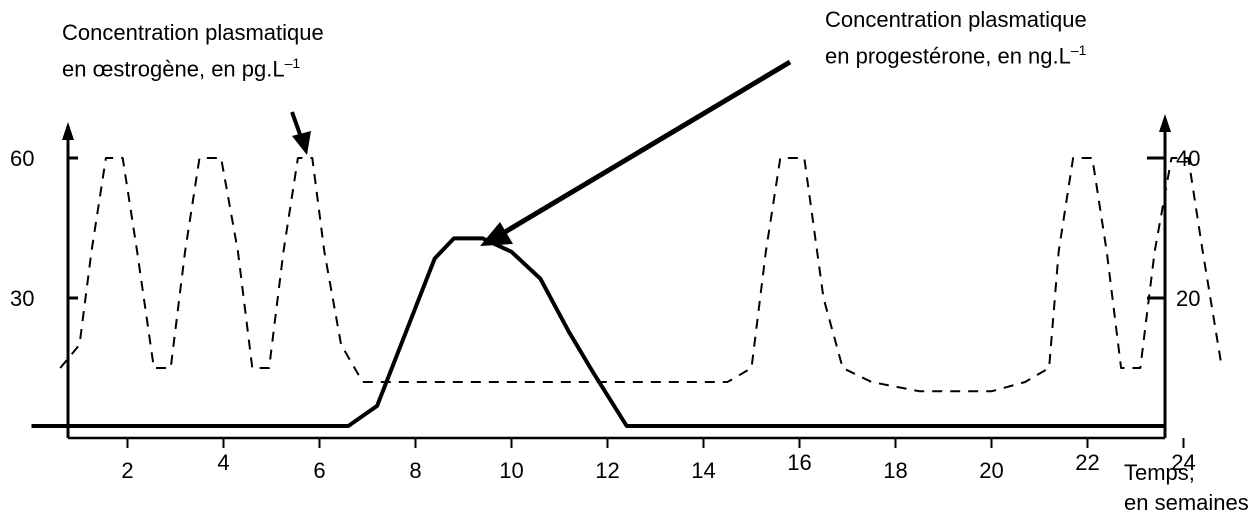 The image size is (1255, 524). I want to click on progesterone-label-unit-exponent: –1, so click(1078, 50).